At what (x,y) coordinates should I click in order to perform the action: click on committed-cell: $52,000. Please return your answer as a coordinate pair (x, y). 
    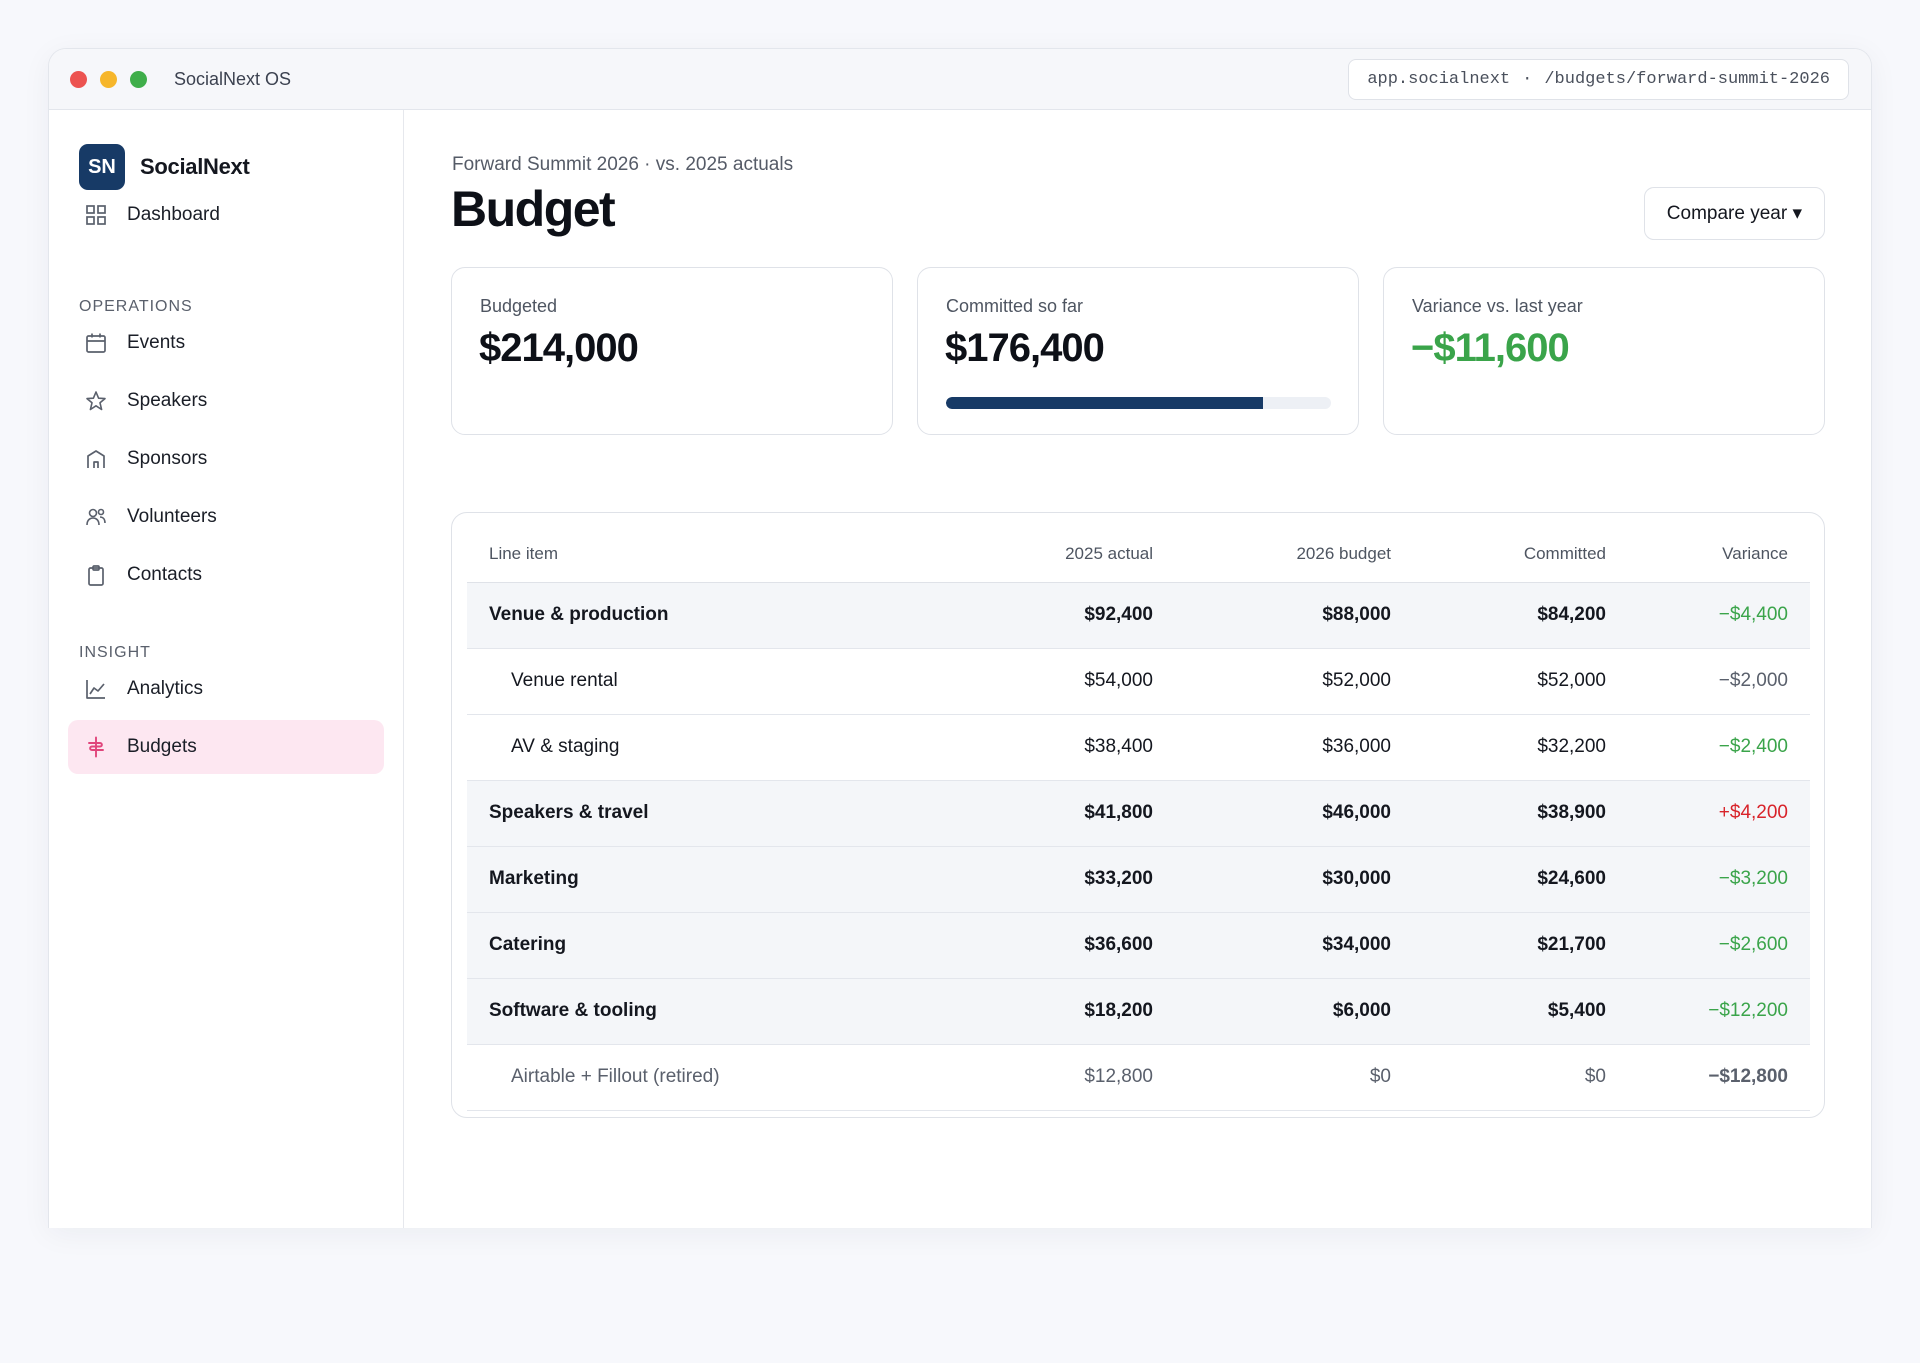
    Looking at the image, I should click on (1498, 681).